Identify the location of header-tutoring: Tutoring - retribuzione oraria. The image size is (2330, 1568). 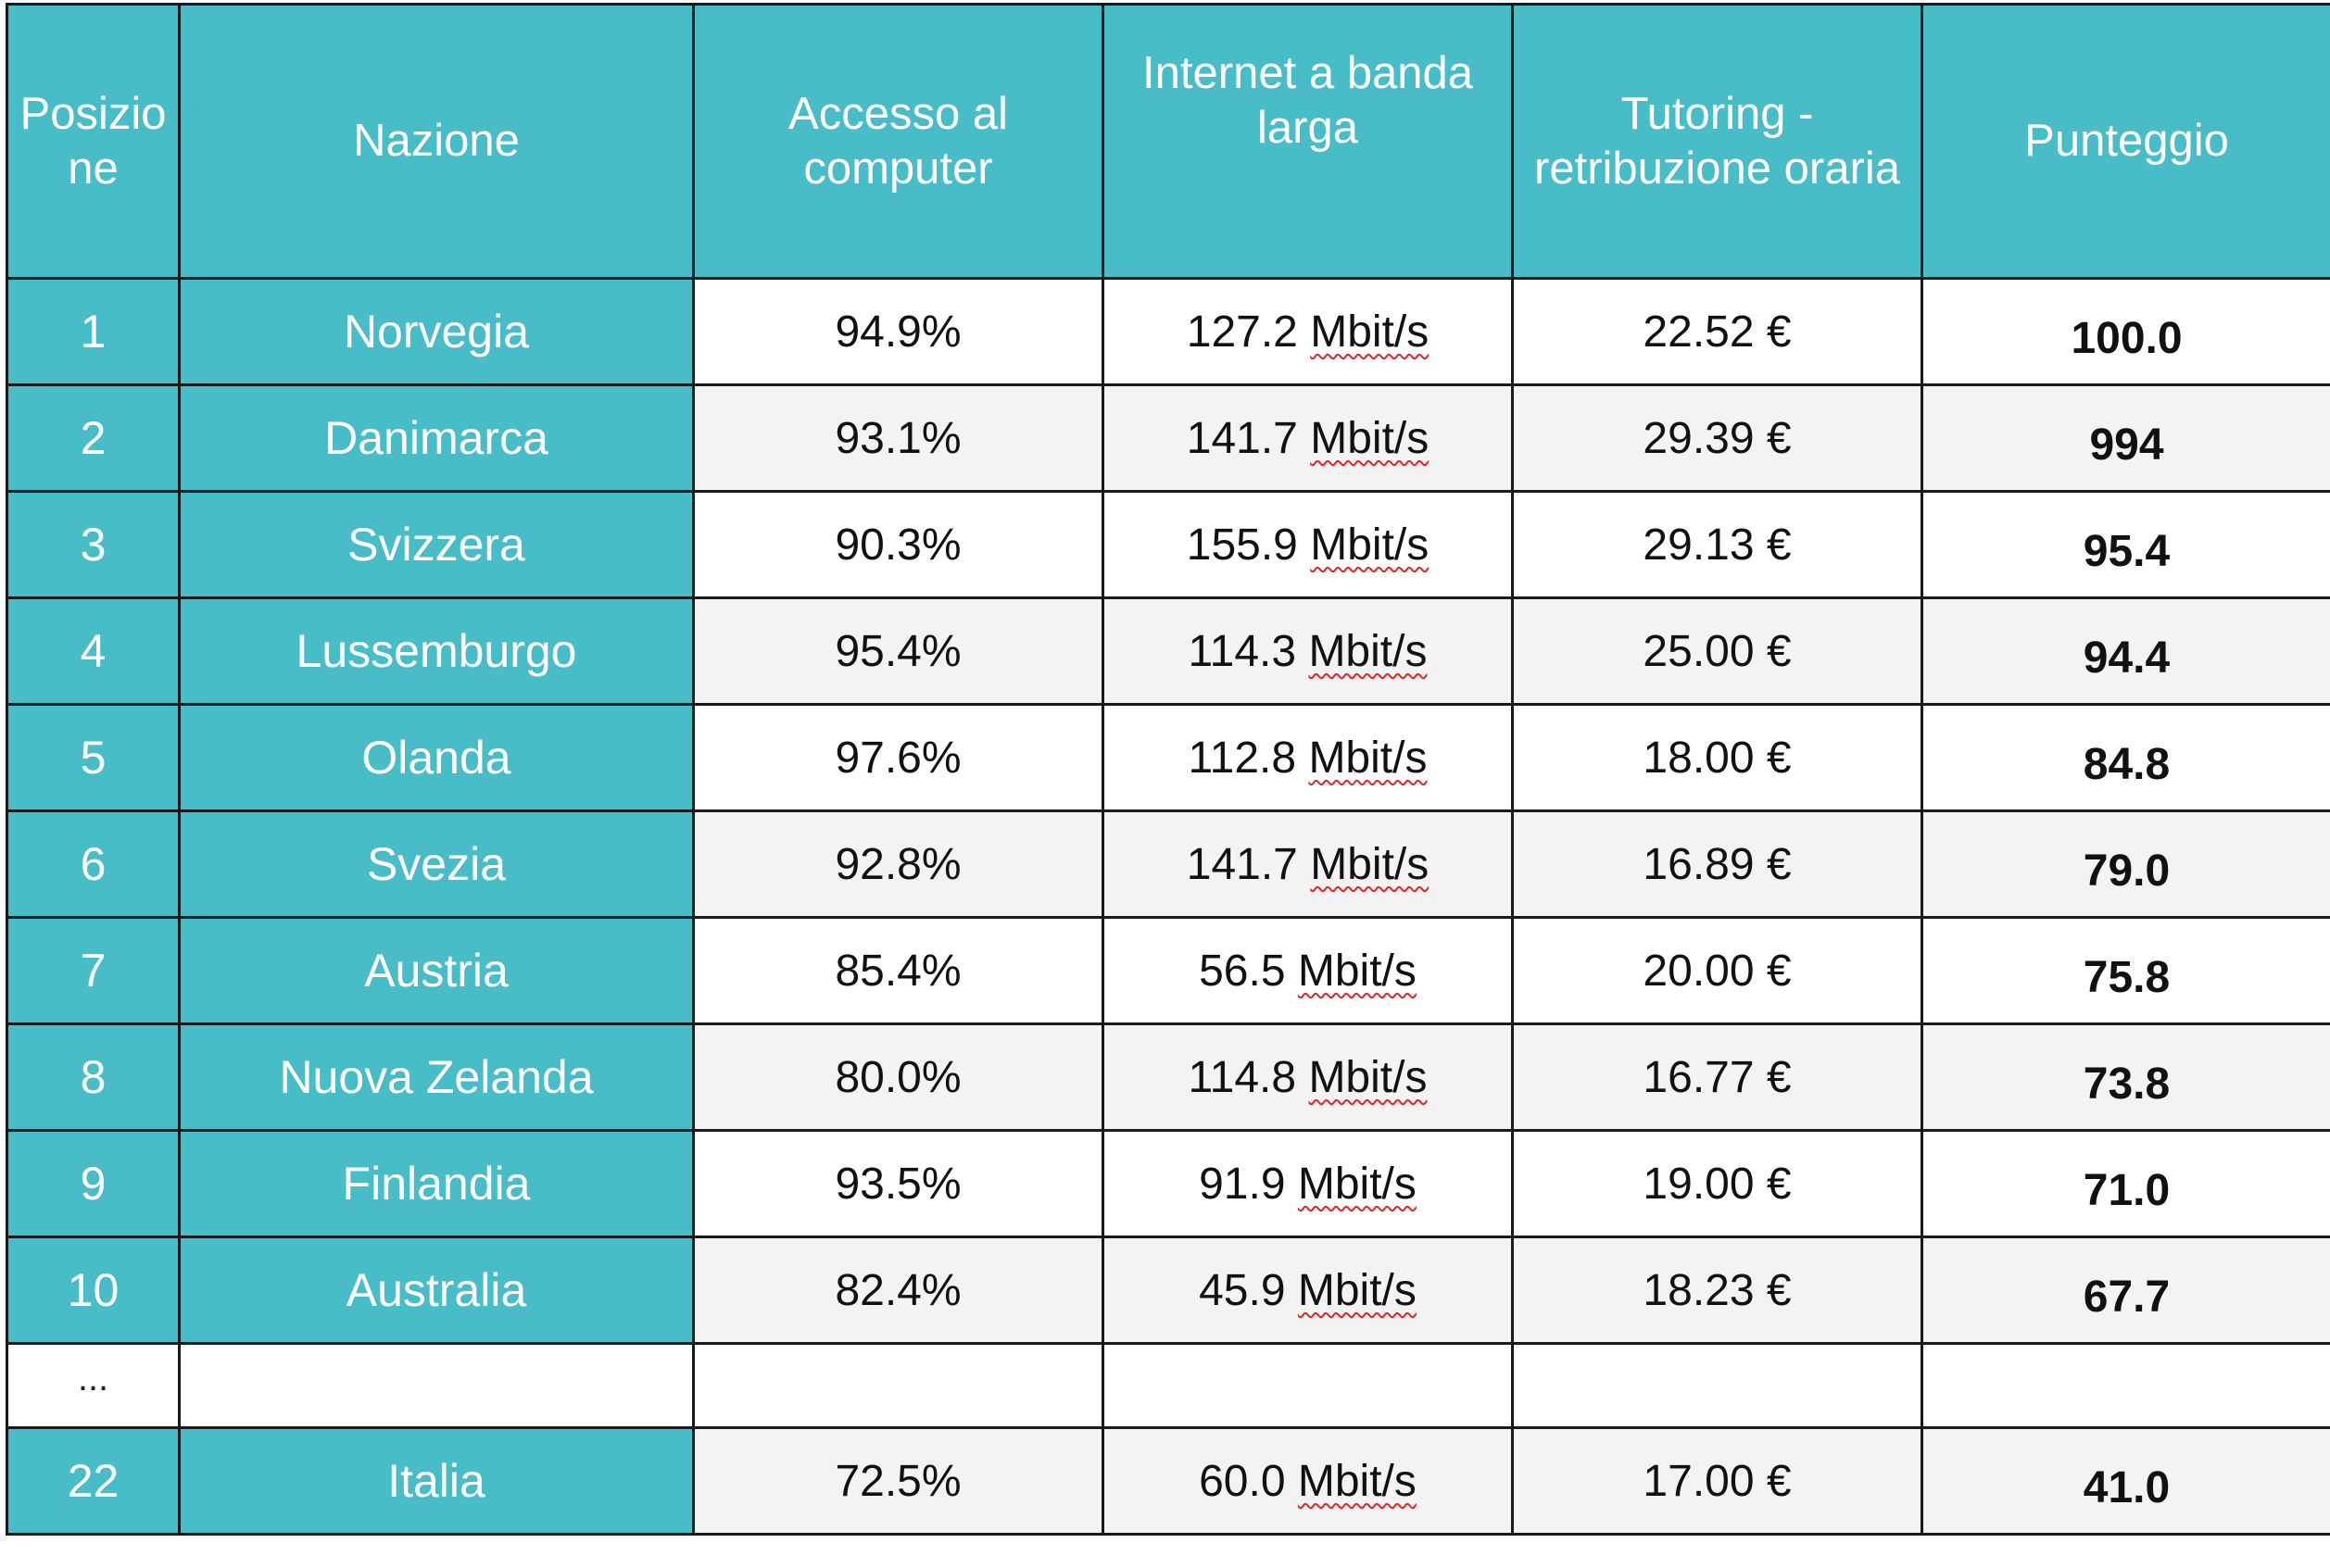
(1717, 142).